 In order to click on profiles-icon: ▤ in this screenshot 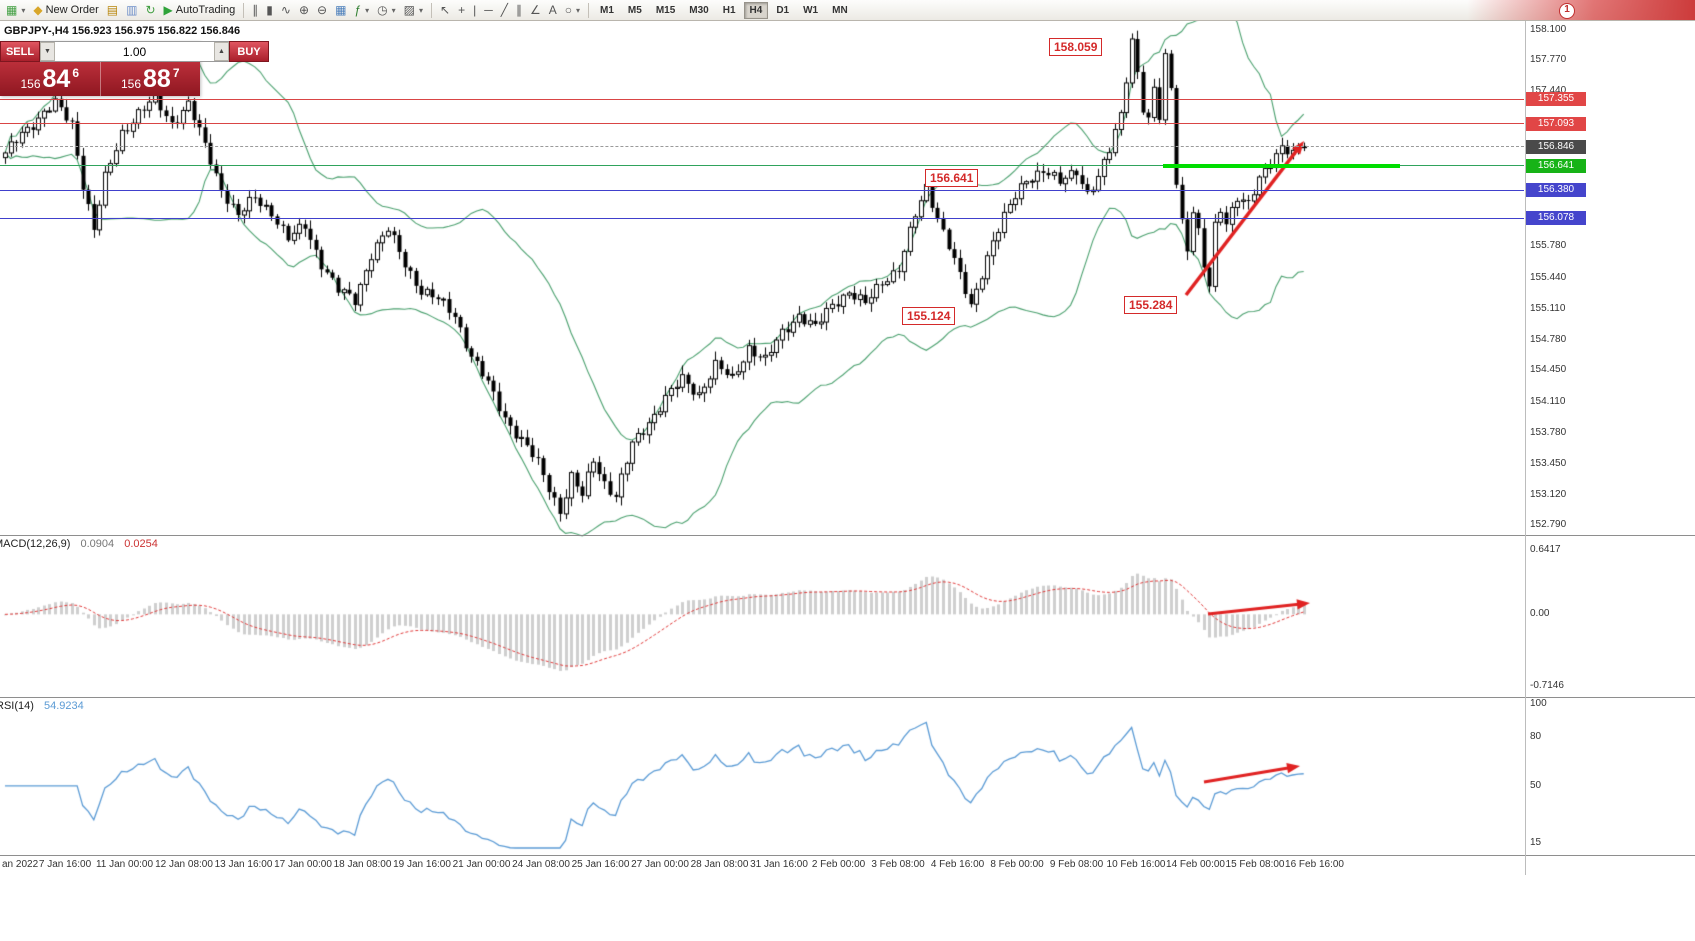, I will do `click(112, 10)`.